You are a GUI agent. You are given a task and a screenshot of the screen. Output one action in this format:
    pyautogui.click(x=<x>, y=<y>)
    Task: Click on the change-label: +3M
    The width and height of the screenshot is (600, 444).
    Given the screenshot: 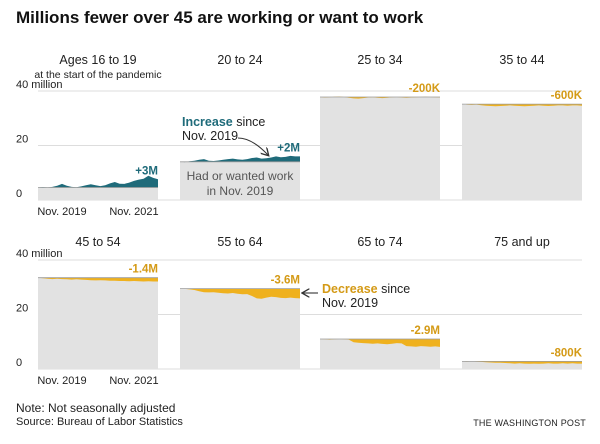 What is the action you would take?
    pyautogui.click(x=146, y=171)
    